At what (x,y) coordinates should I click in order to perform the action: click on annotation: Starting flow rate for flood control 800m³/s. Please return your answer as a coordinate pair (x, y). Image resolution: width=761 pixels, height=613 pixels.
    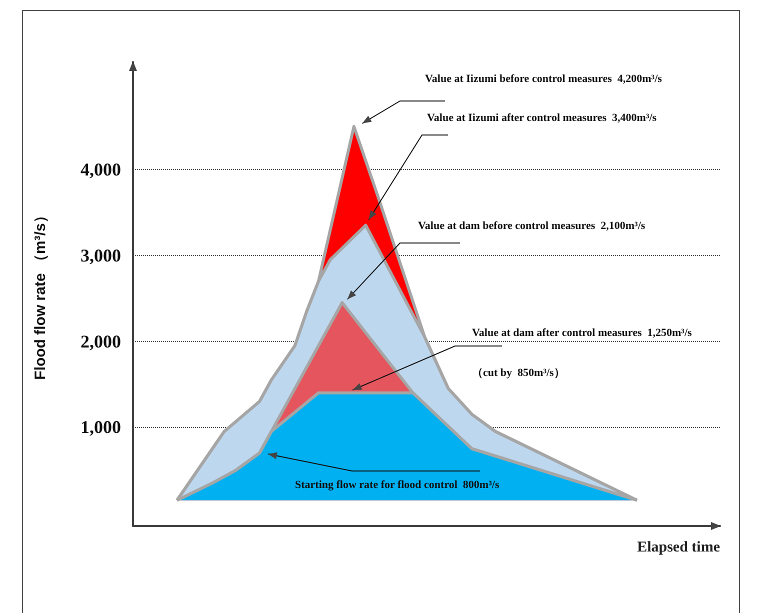
    Looking at the image, I should click on (397, 485).